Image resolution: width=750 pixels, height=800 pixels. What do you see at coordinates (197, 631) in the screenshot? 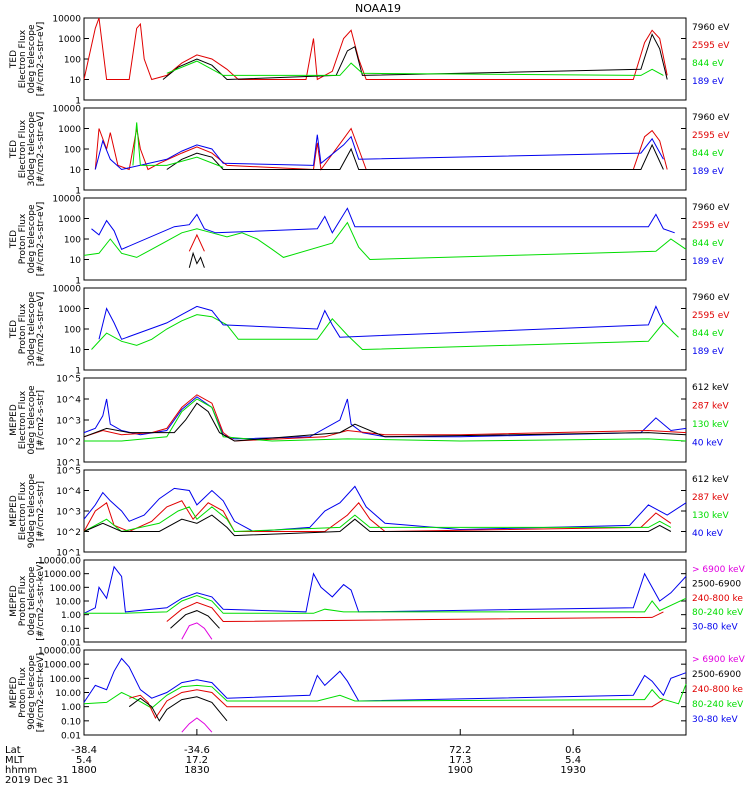
I see `series-line-magenta` at bounding box center [197, 631].